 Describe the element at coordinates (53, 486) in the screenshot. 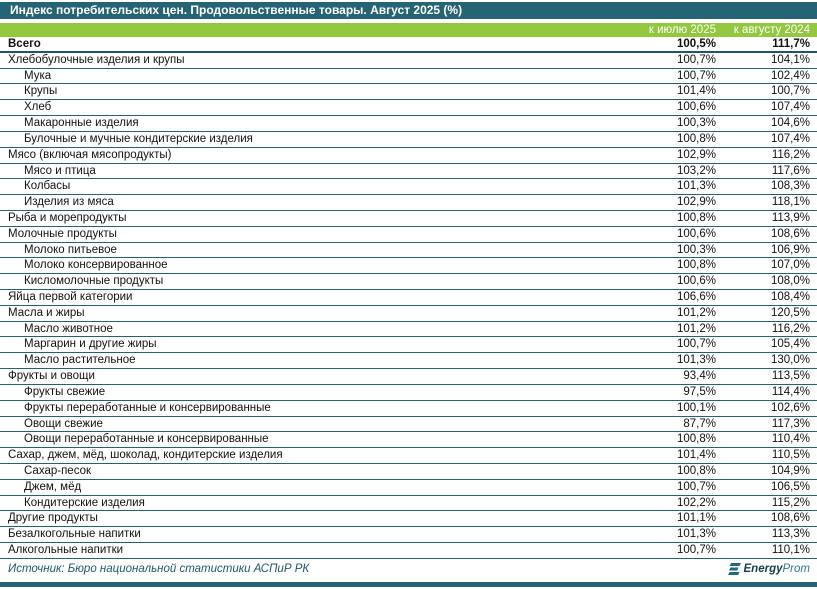

I see `row-label: Джем, мёд` at that location.